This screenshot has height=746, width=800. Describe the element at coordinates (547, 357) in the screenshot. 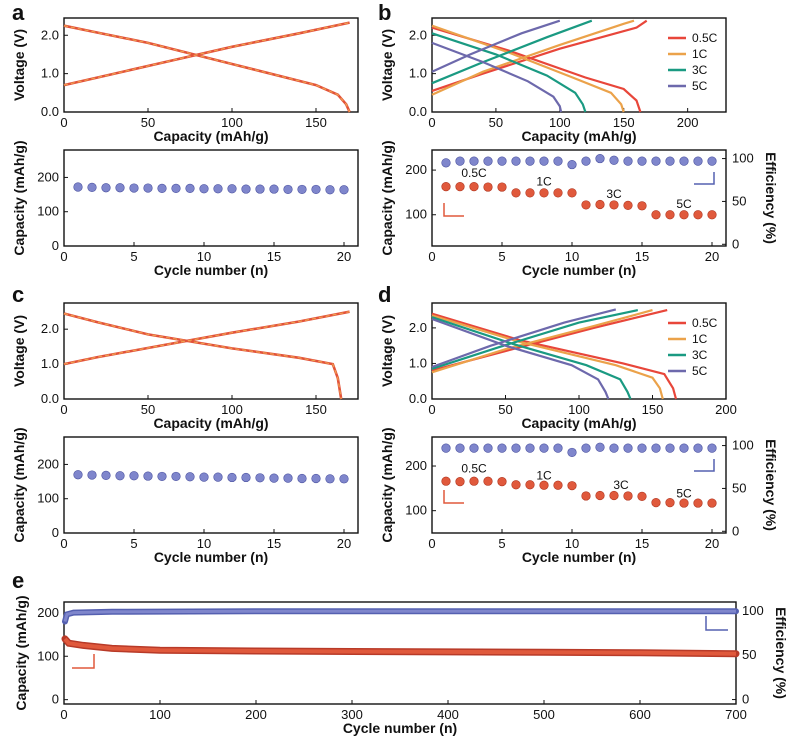

I see `curve-1C-discharge` at that location.